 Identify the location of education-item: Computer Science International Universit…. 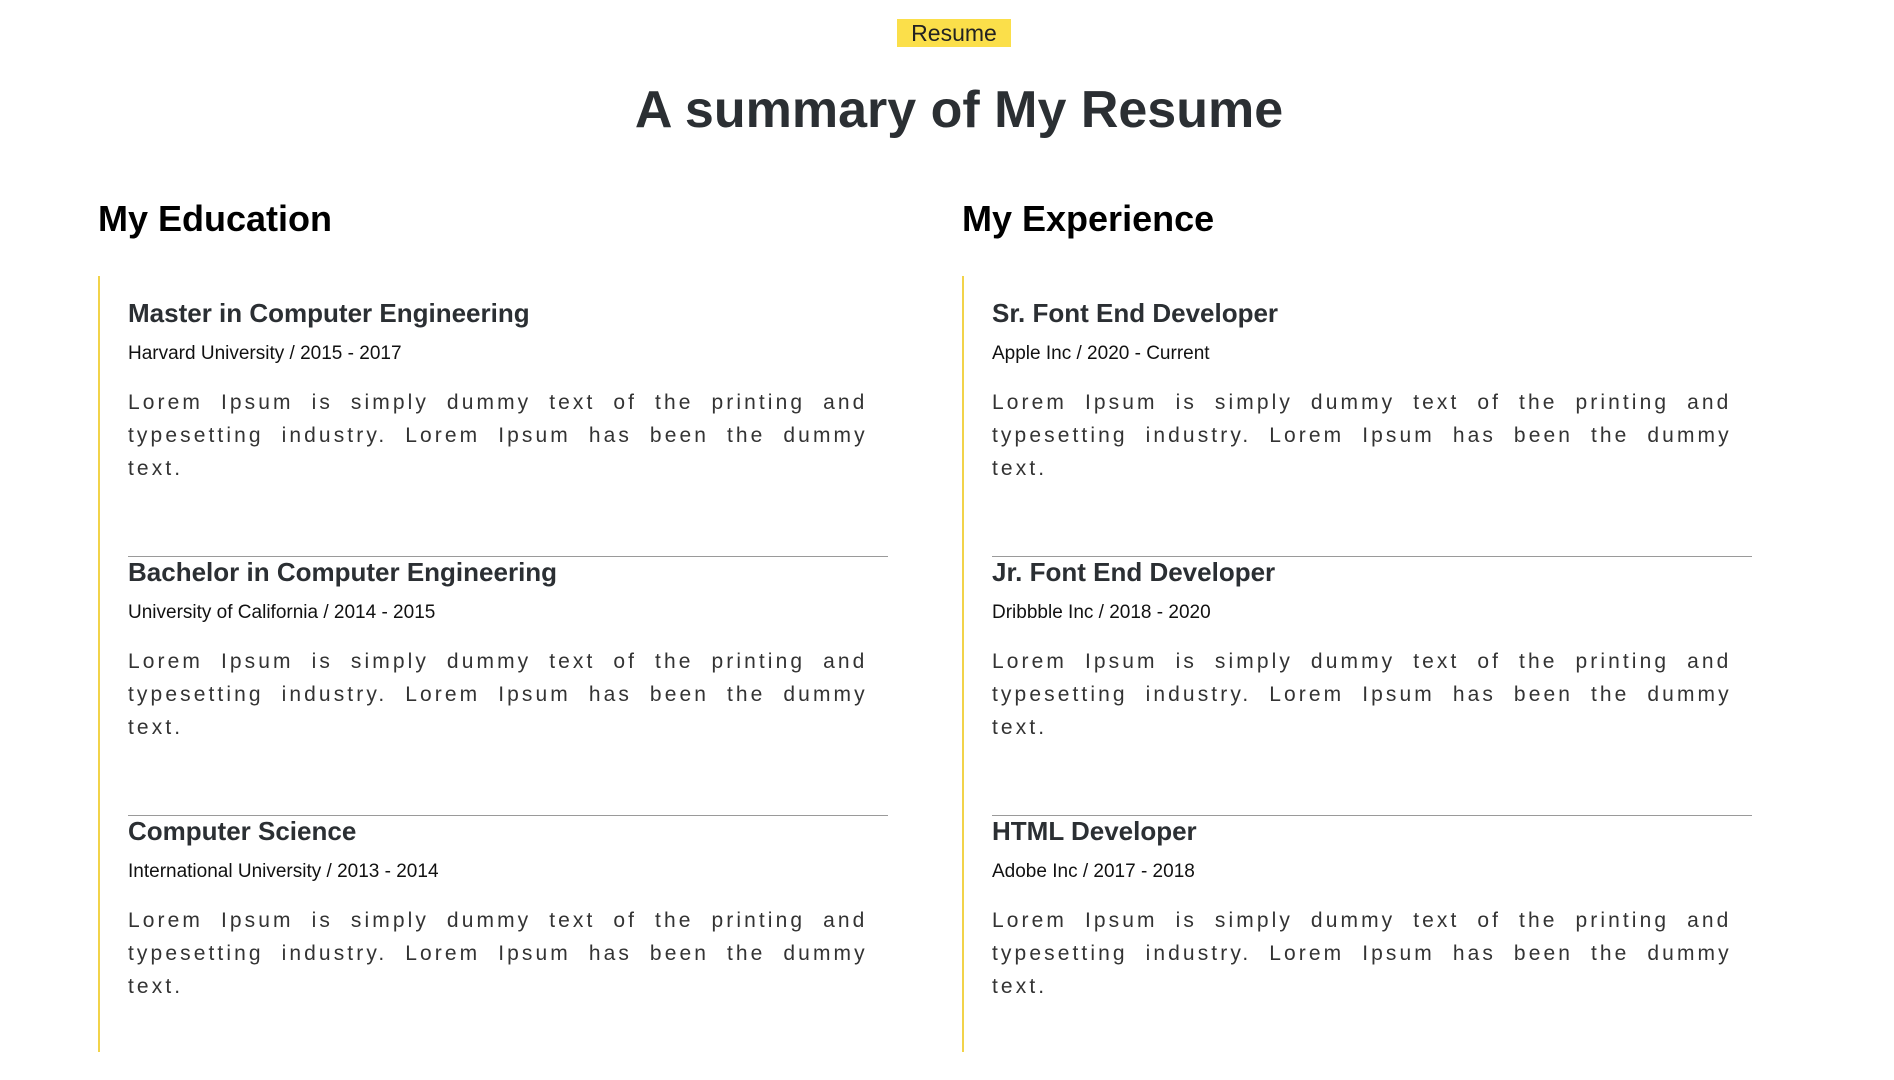
(508, 907).